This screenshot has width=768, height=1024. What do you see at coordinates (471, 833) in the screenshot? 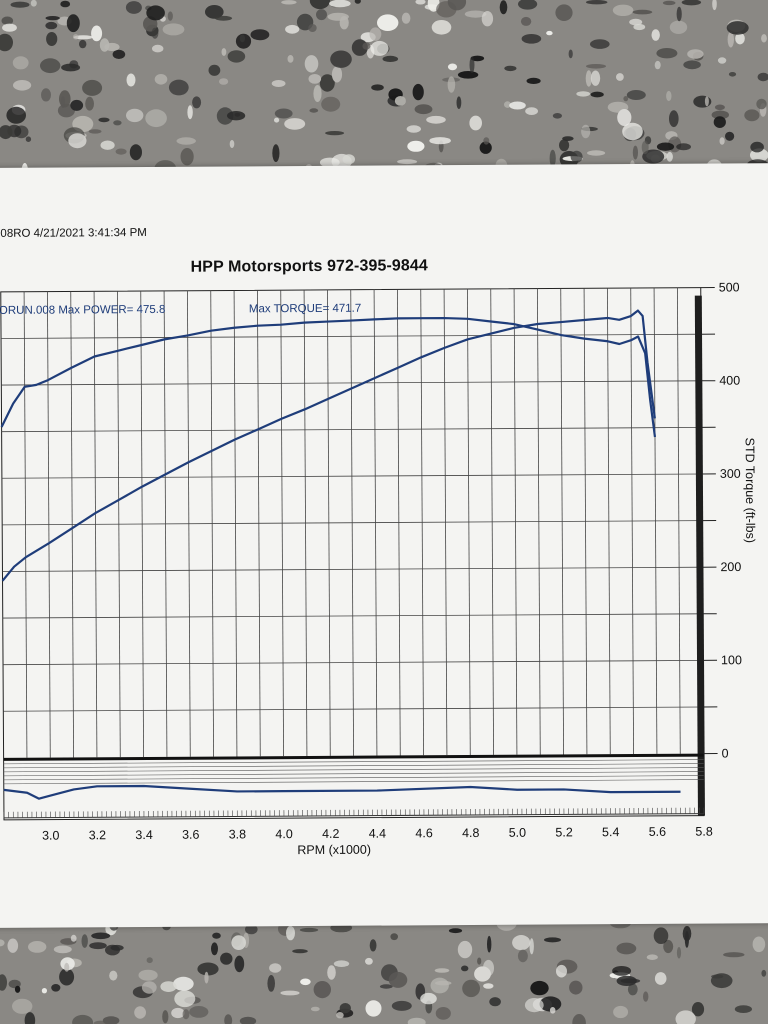
I see `x-tick-label: 4.8` at bounding box center [471, 833].